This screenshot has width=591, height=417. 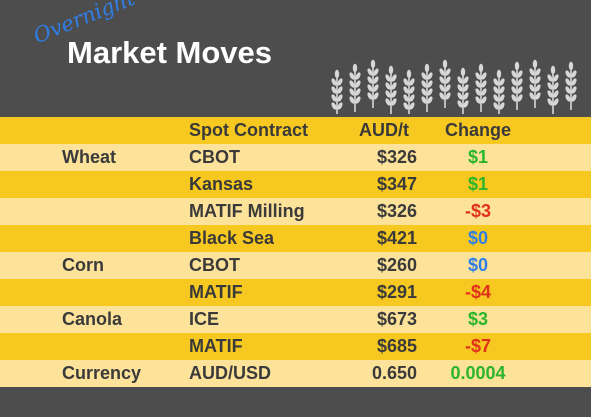 I want to click on contract-name: ICE, so click(x=204, y=319).